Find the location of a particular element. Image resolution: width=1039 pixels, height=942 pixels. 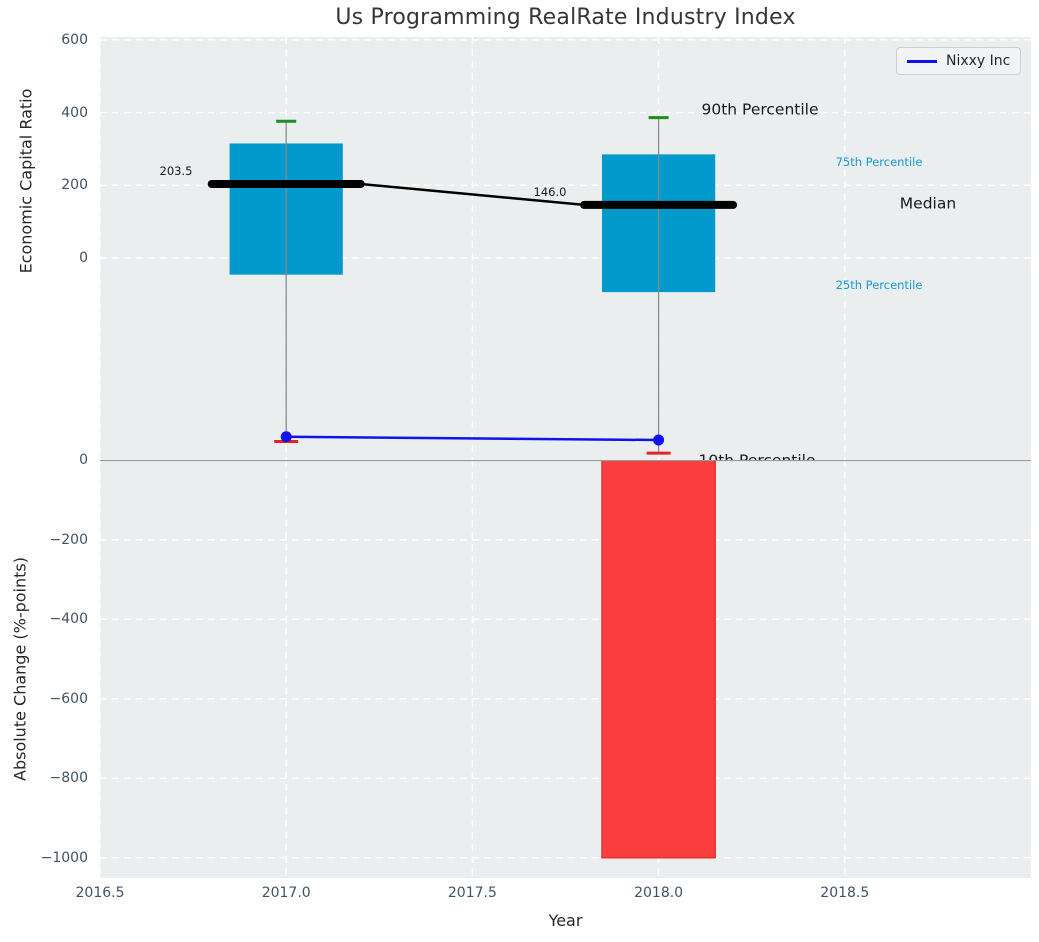

median-connector is located at coordinates (472, 194).